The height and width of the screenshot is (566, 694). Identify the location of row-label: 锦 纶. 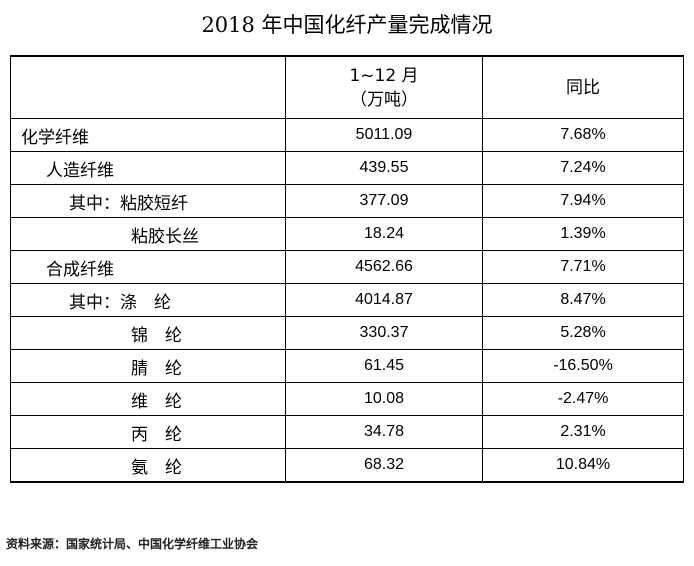
(148, 333).